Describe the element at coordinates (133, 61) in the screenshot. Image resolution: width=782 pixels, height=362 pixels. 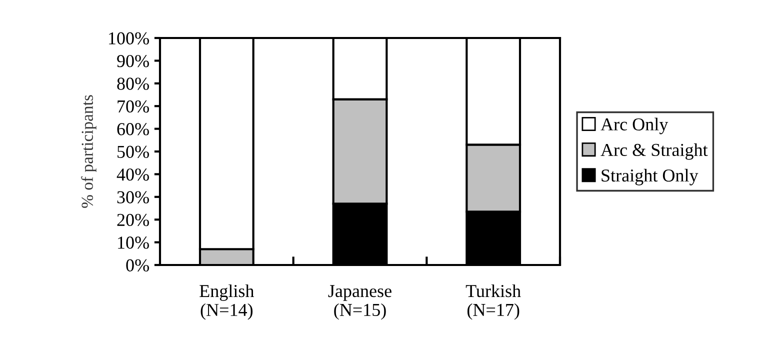
I see `y-tick-label: 90%` at that location.